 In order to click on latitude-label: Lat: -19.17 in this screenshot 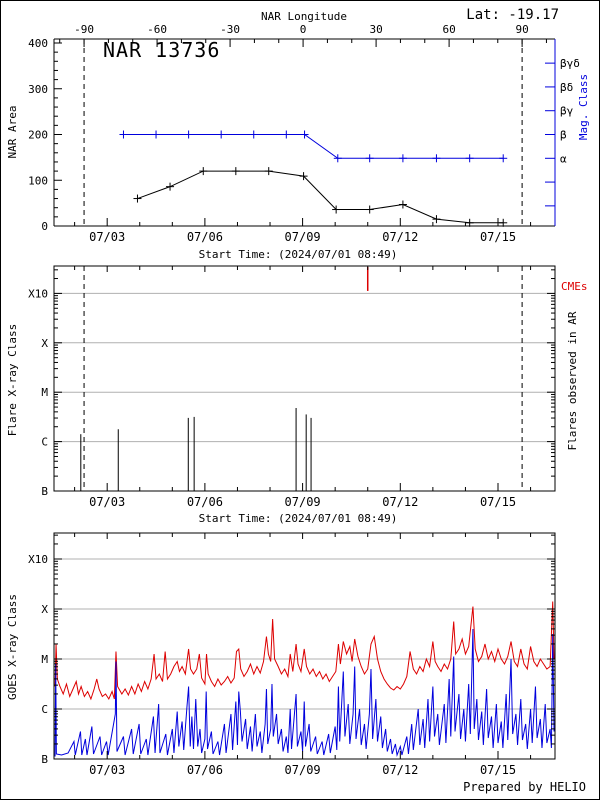, I will do `click(512, 15)`.